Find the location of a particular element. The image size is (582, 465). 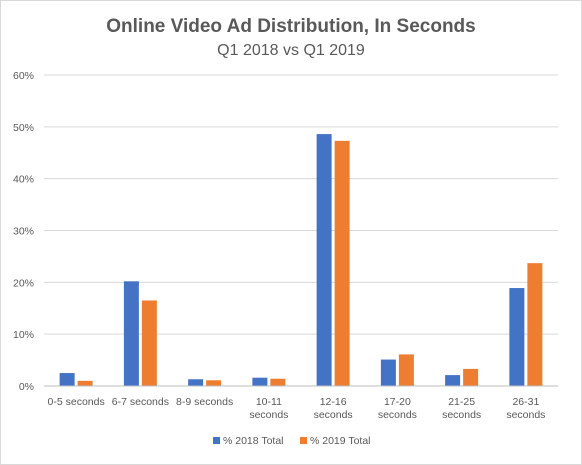

x-category-label: 21-25 seconds is located at coordinates (461, 408).